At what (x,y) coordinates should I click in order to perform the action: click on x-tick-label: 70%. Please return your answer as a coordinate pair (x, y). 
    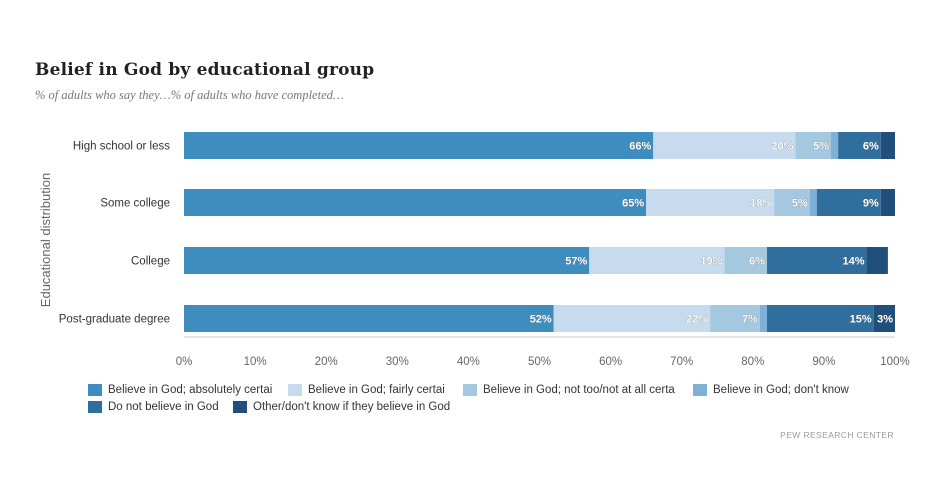
    Looking at the image, I should click on (681, 362).